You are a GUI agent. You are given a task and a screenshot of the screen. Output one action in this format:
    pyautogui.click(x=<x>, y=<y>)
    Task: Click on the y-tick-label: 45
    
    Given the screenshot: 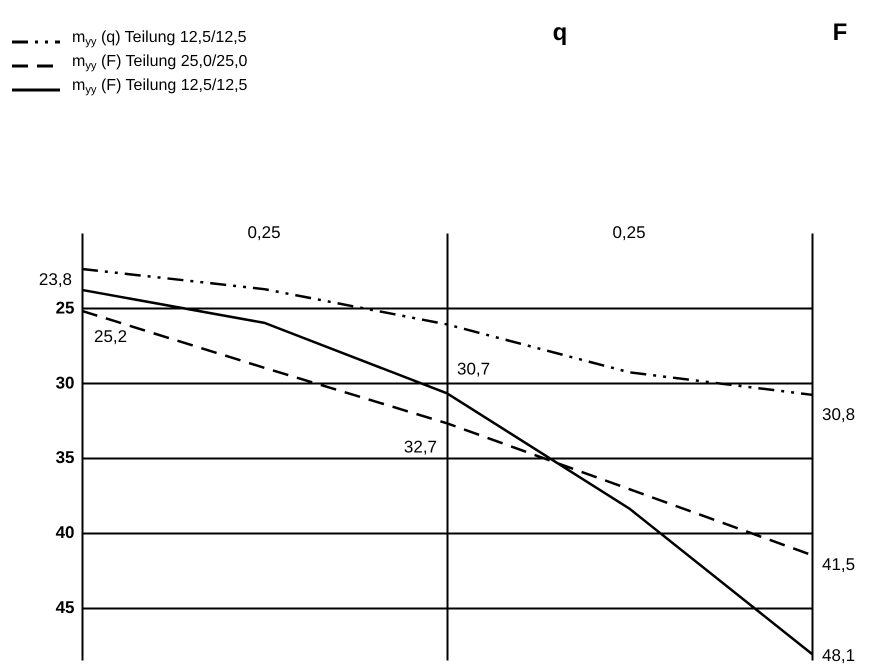 What is the action you would take?
    pyautogui.click(x=65, y=608)
    